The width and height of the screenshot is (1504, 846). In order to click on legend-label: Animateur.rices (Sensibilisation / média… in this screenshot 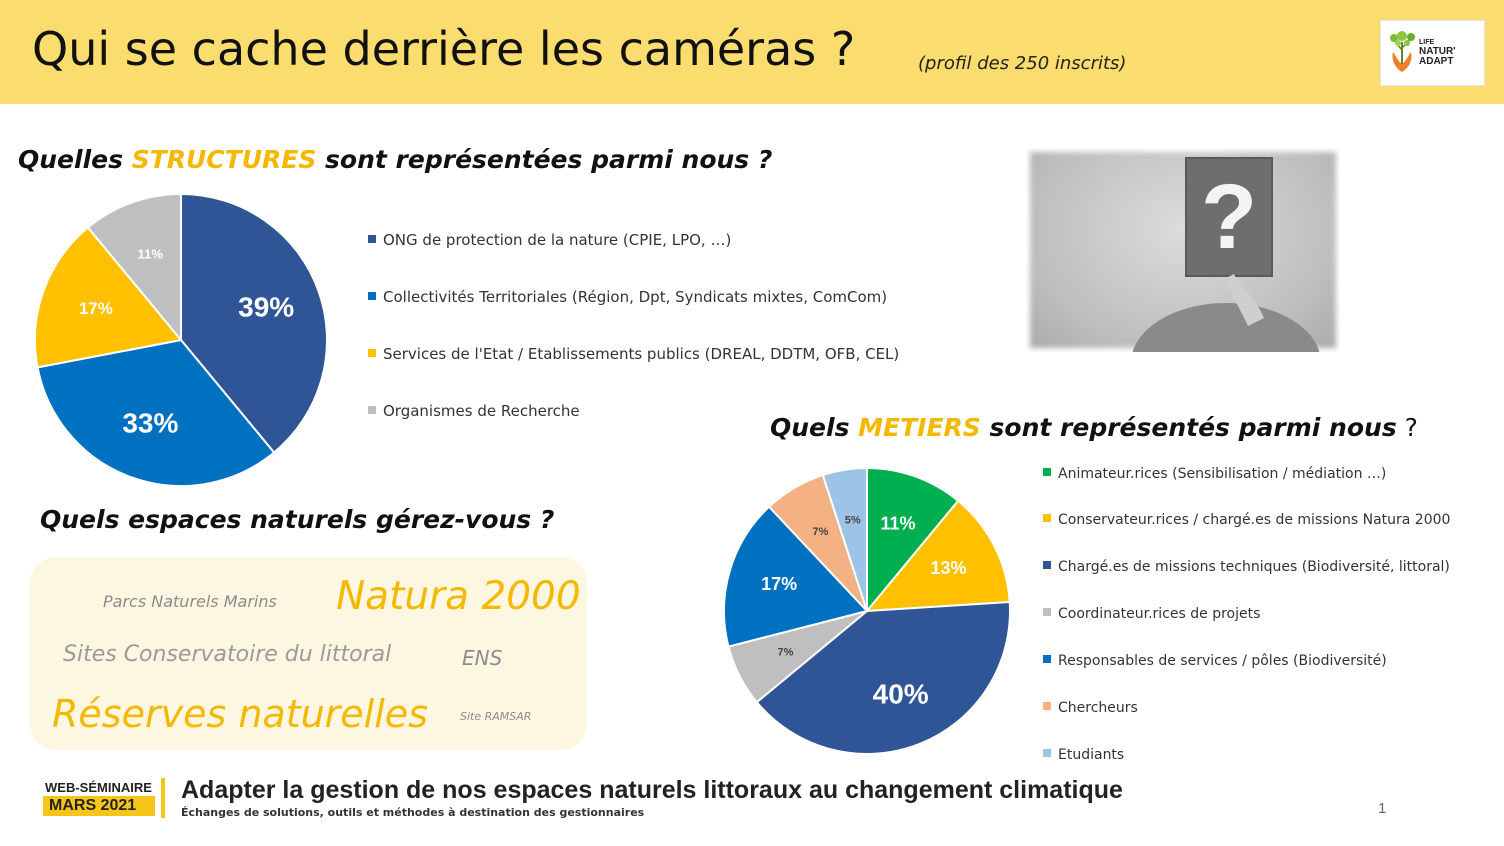, I will do `click(1222, 474)`.